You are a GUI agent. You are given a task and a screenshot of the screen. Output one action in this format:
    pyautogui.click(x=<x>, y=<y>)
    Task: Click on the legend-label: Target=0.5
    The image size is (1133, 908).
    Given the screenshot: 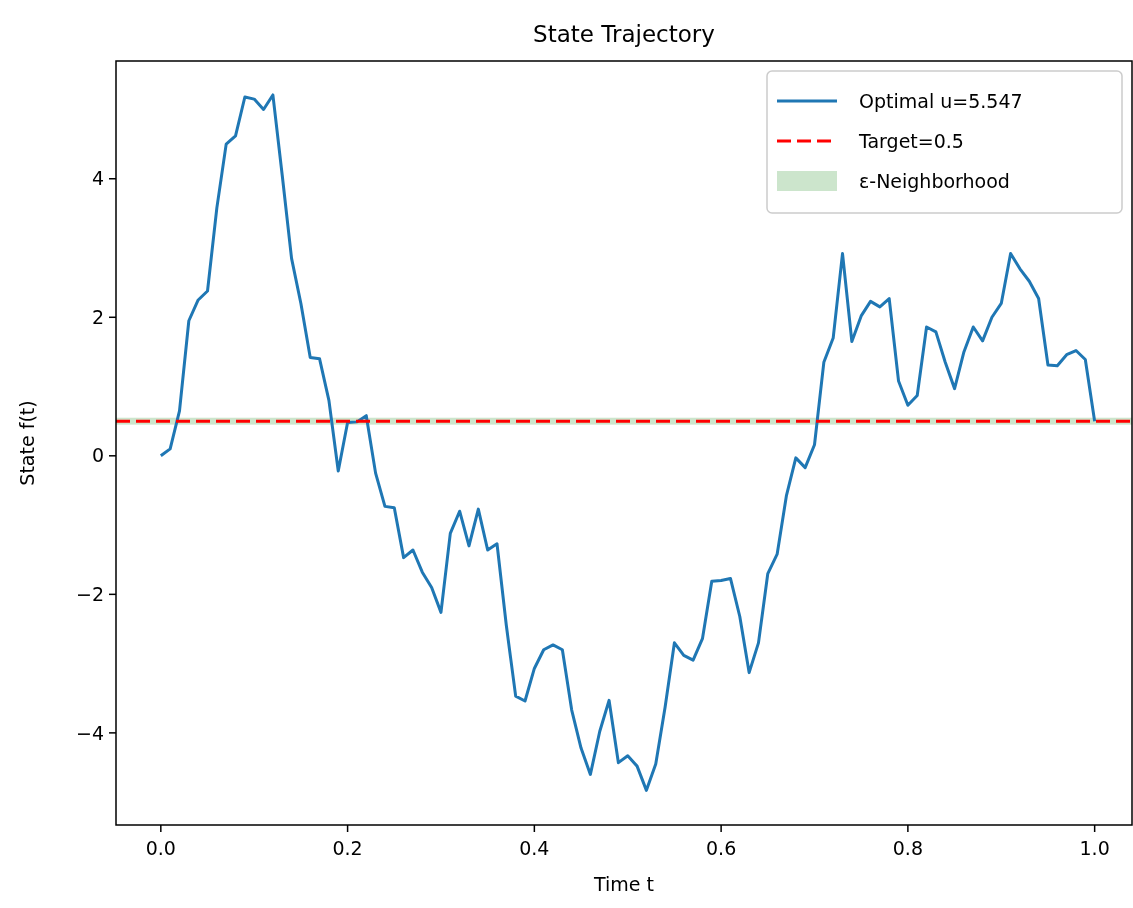 What is the action you would take?
    pyautogui.click(x=911, y=140)
    